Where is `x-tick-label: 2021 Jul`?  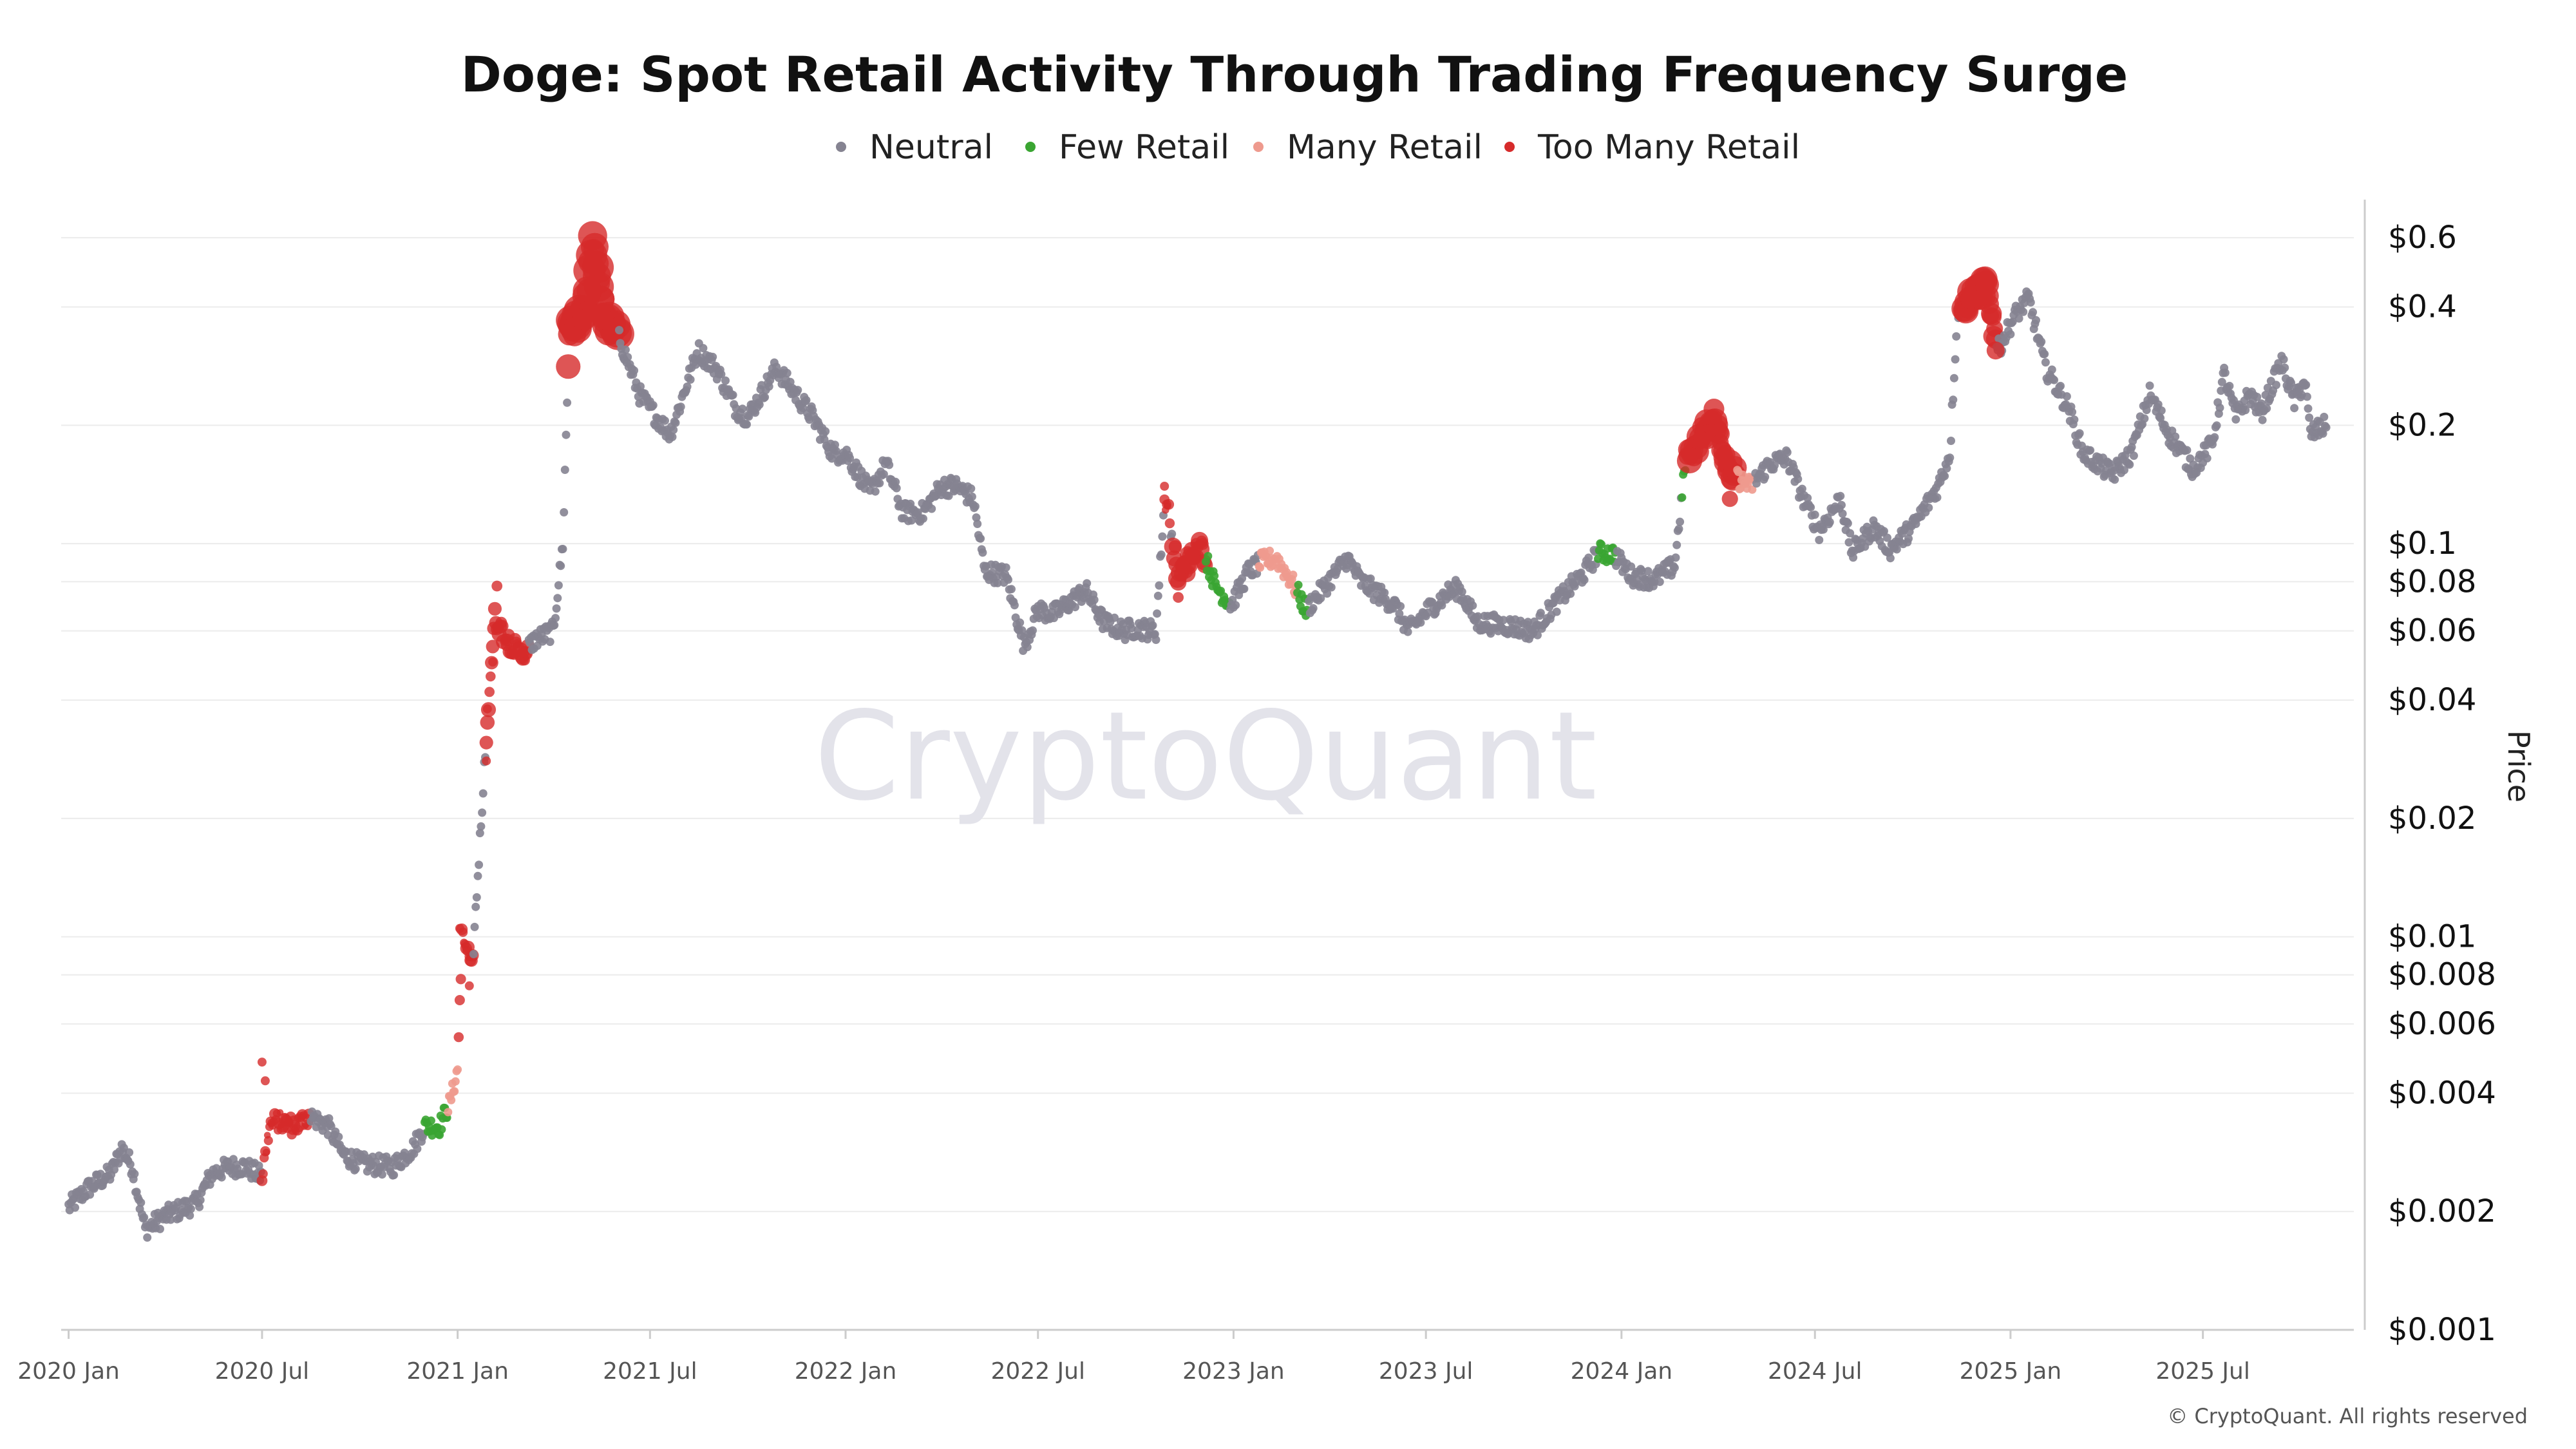
x-tick-label: 2021 Jul is located at coordinates (650, 1372).